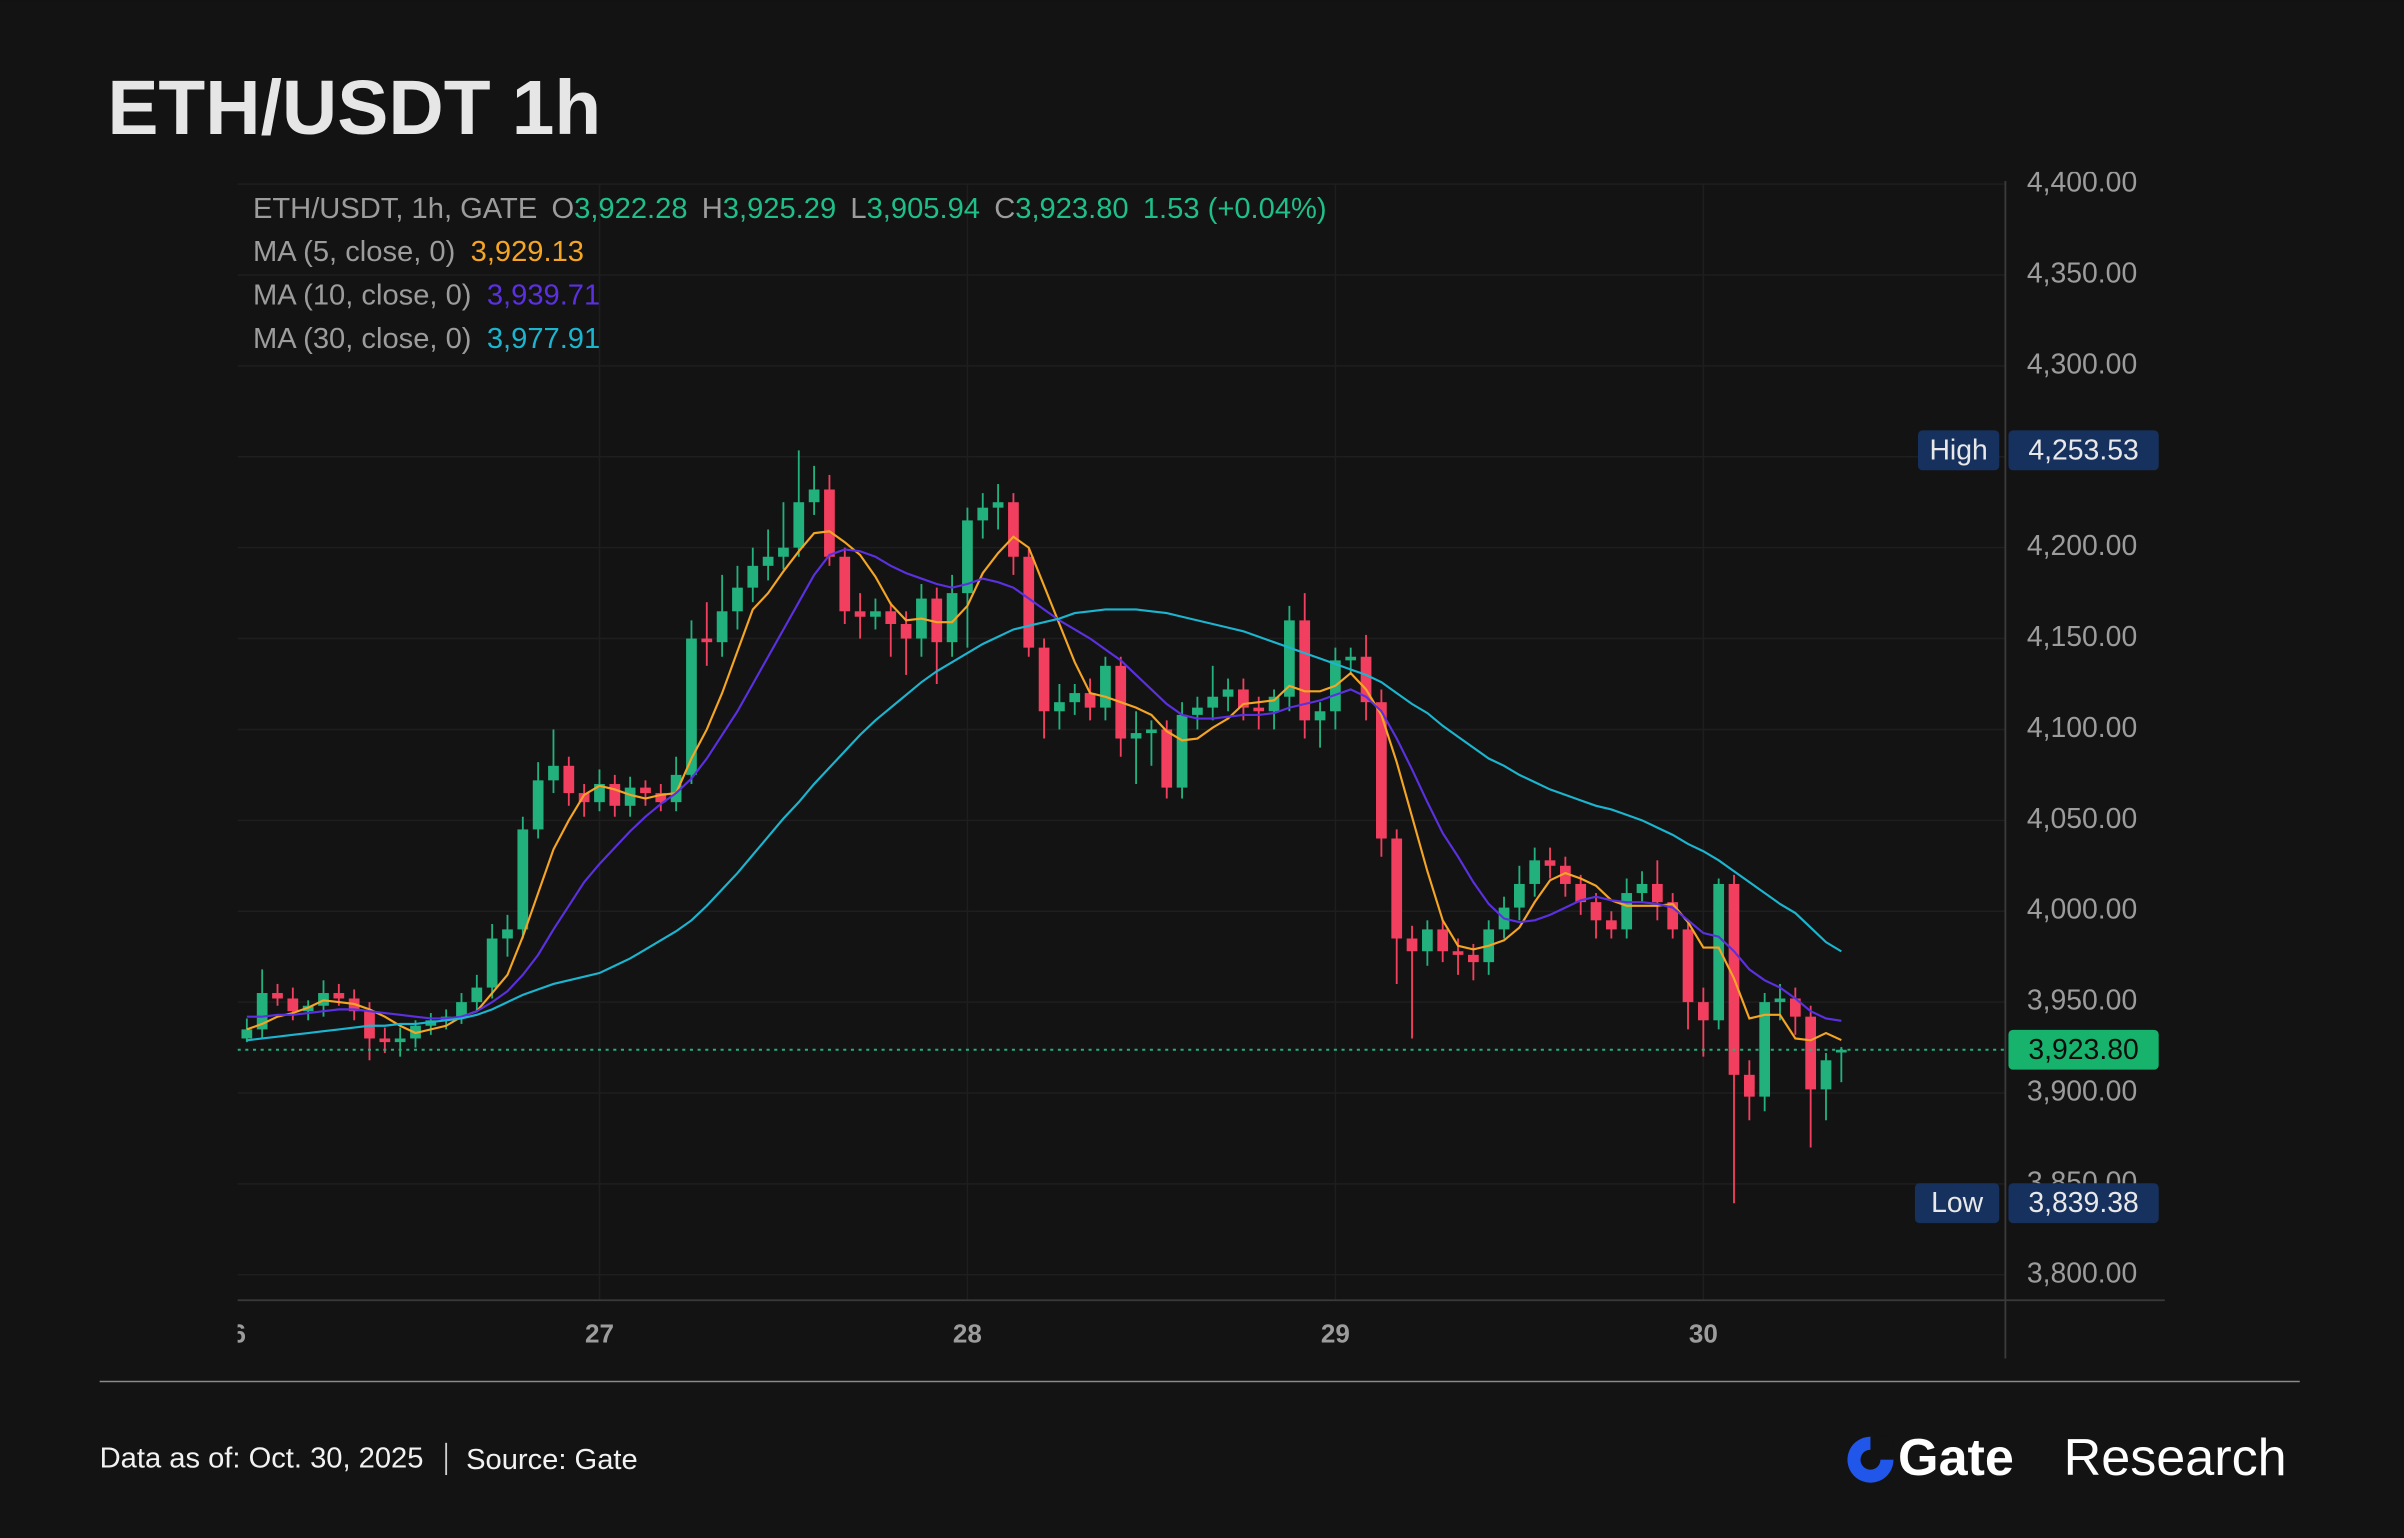 The width and height of the screenshot is (2404, 1538). I want to click on footer-date: Data as of: Oct. 30, 2025, so click(262, 1458).